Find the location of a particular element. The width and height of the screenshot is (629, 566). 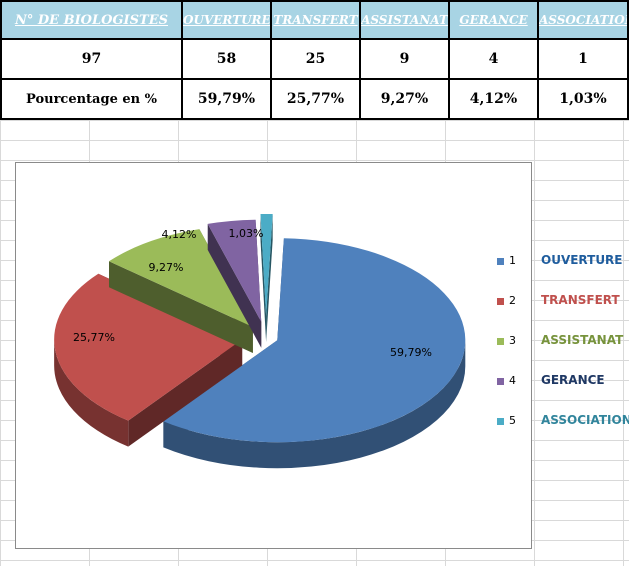

legend-entry-4: 4 GERANCE is located at coordinates (563, 382).